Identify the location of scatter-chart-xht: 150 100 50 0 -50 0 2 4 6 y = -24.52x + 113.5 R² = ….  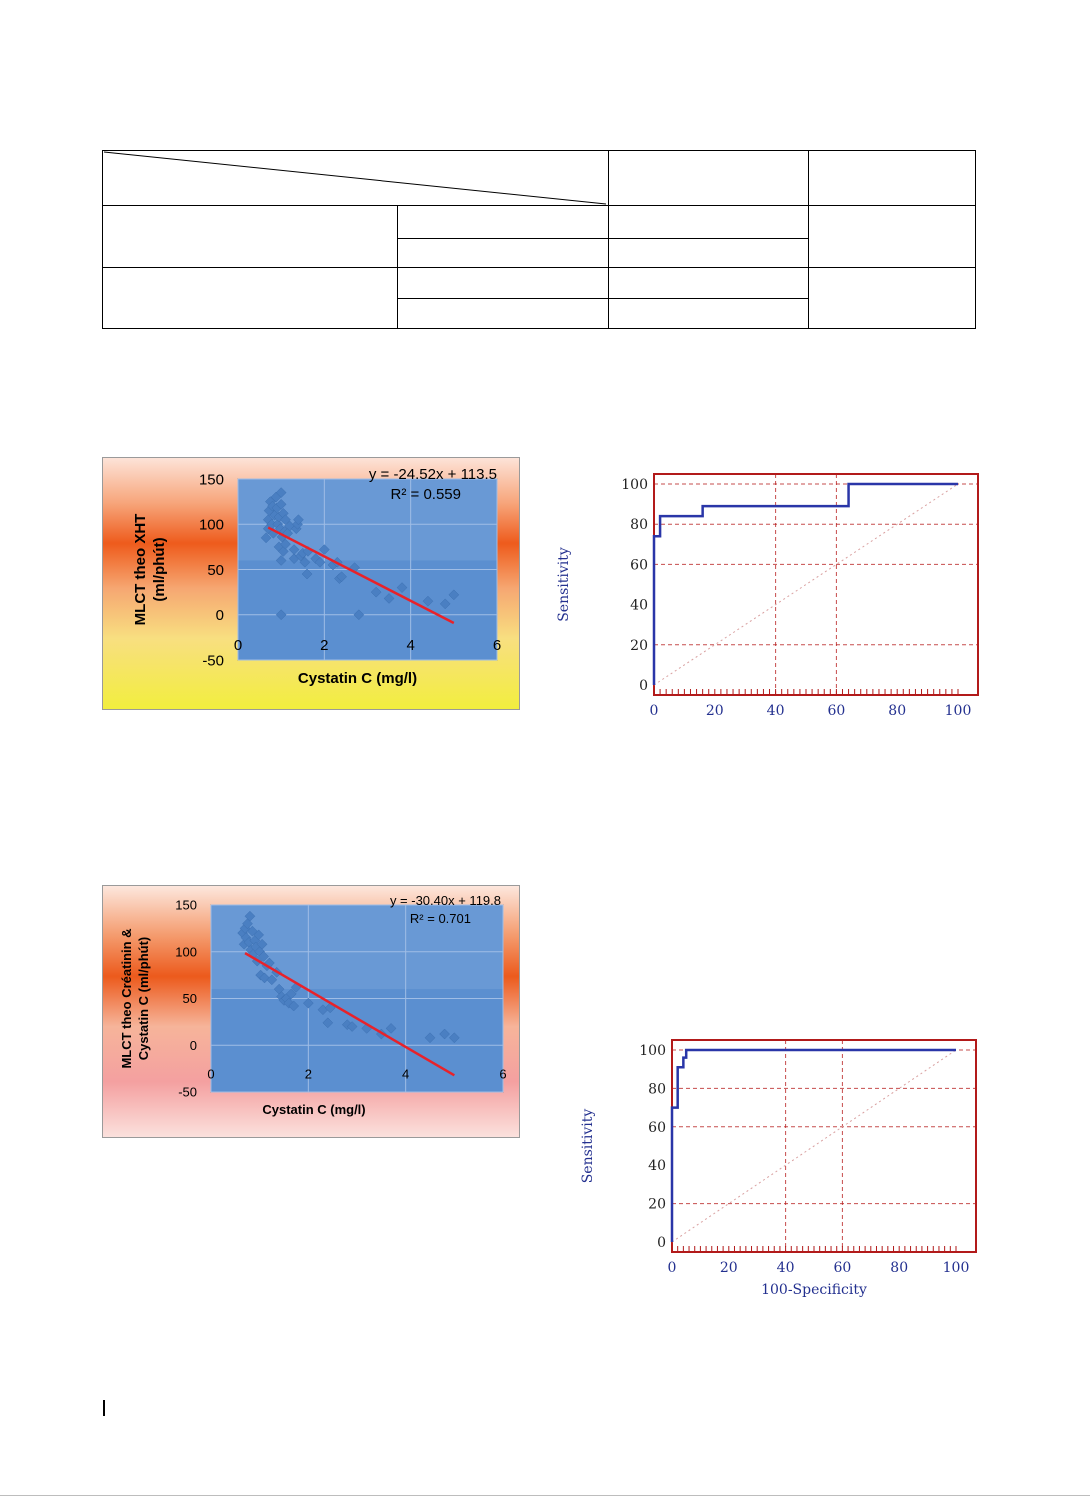
(311, 583).